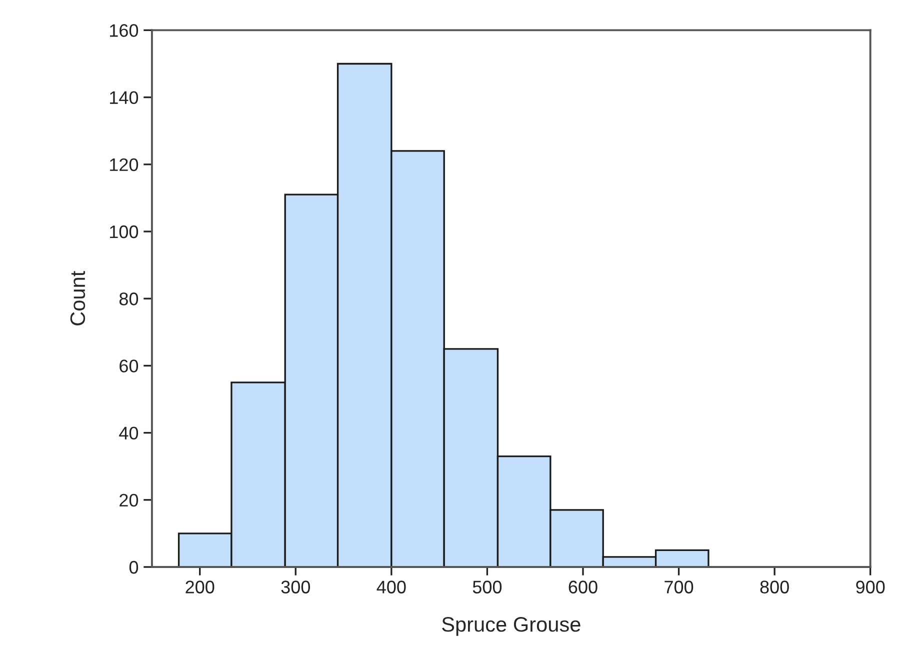  Describe the element at coordinates (391, 587) in the screenshot. I see `x-tick-label: 400` at that location.